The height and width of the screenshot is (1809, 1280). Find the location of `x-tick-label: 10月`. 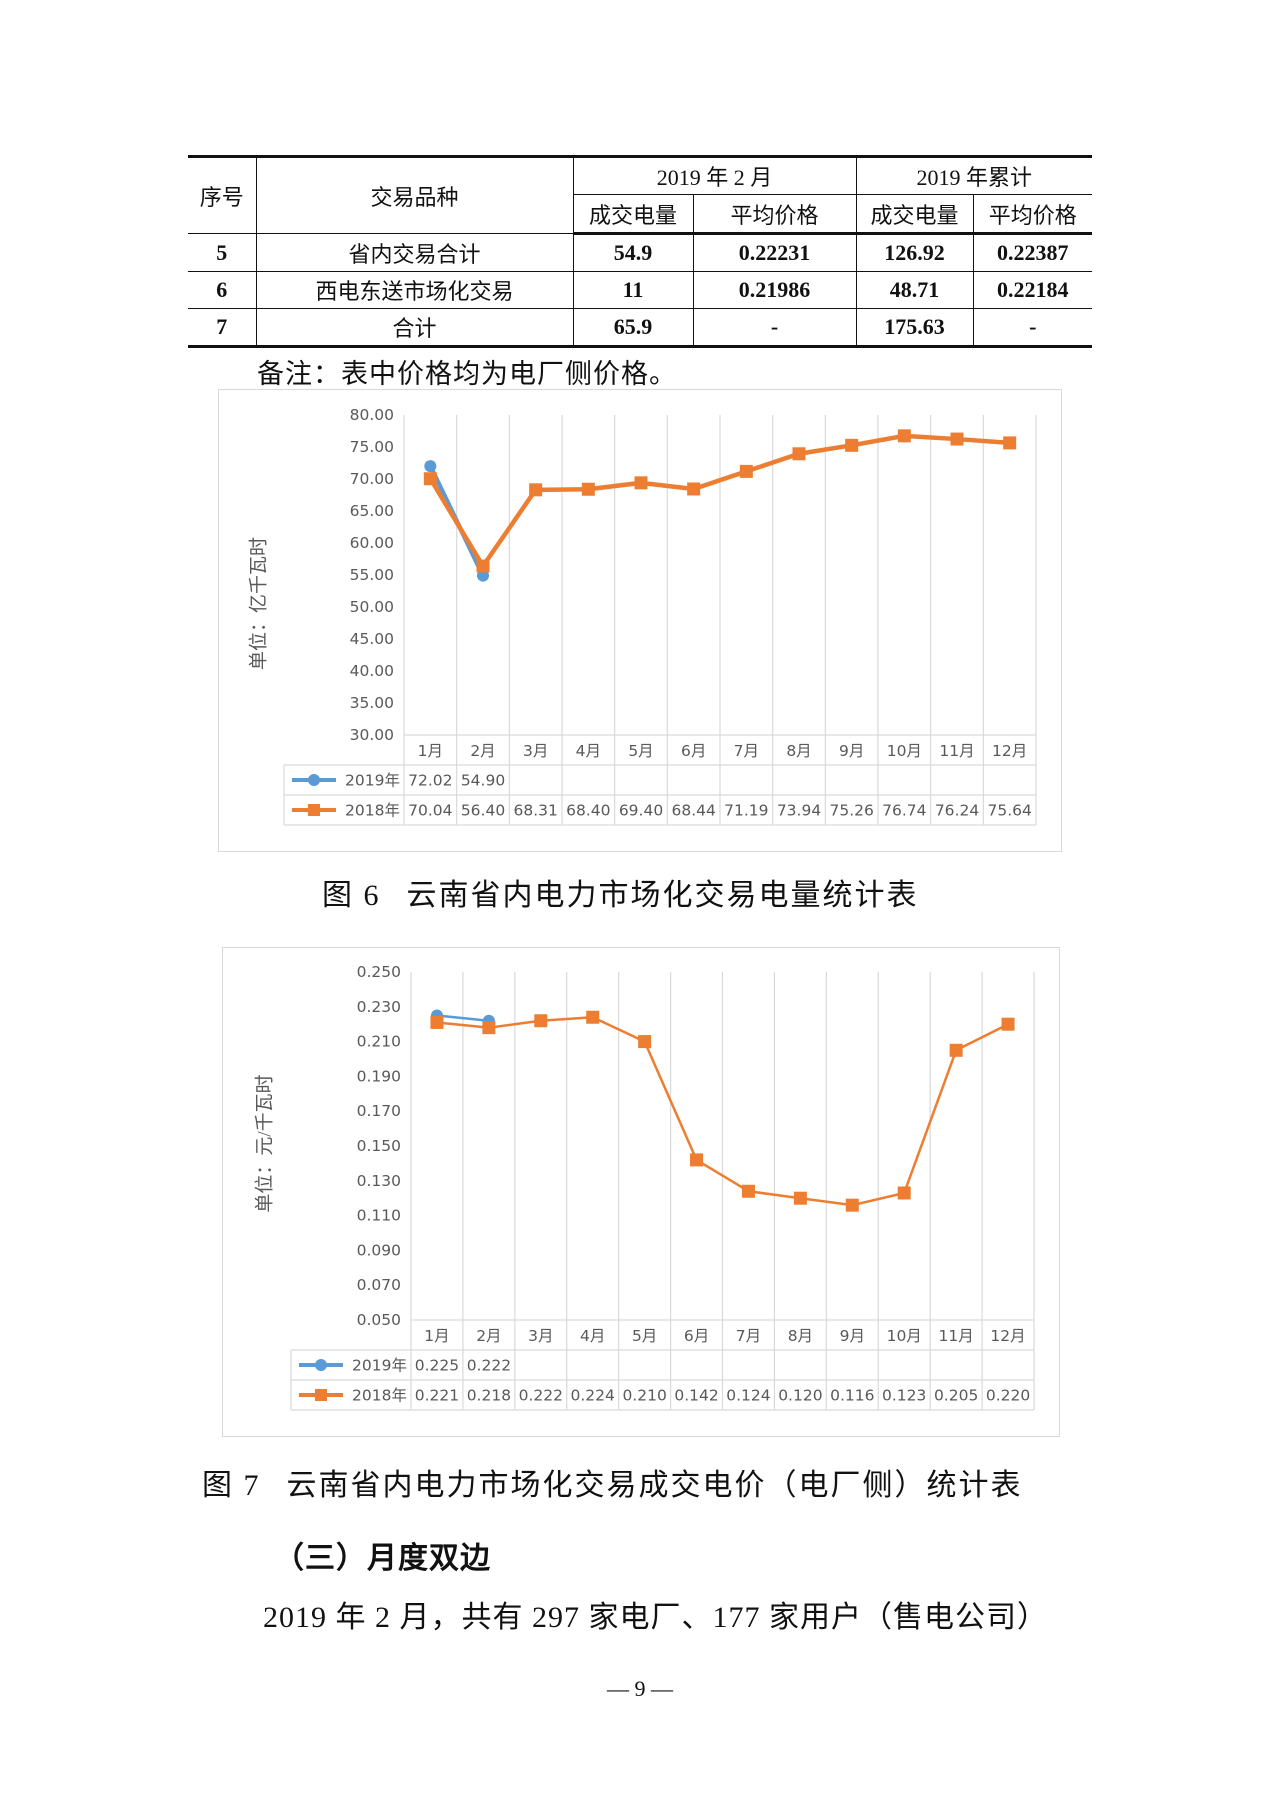

x-tick-label: 10月 is located at coordinates (904, 751).